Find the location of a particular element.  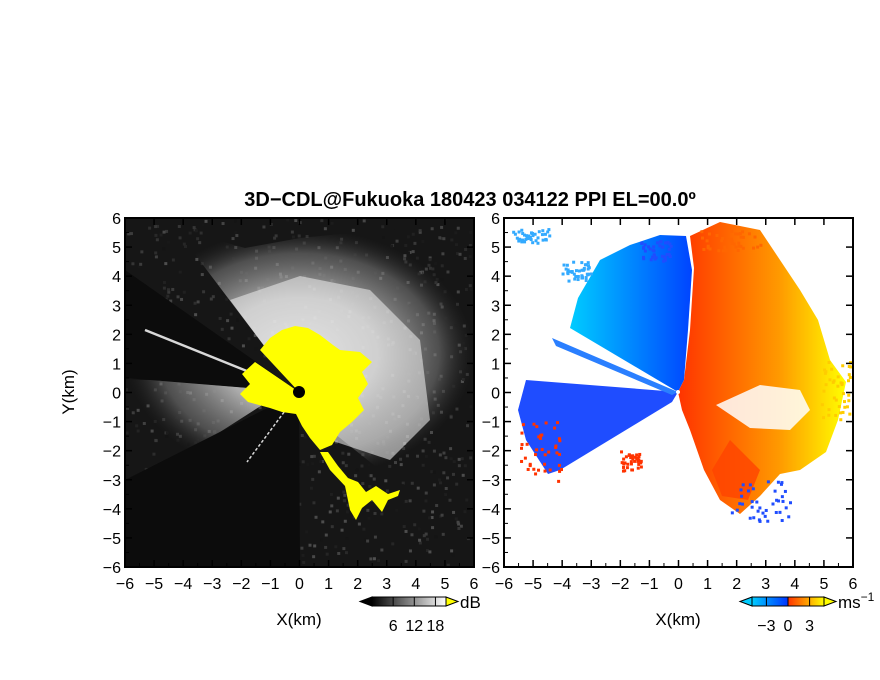

y-tick-label: 4 is located at coordinates (495, 277).